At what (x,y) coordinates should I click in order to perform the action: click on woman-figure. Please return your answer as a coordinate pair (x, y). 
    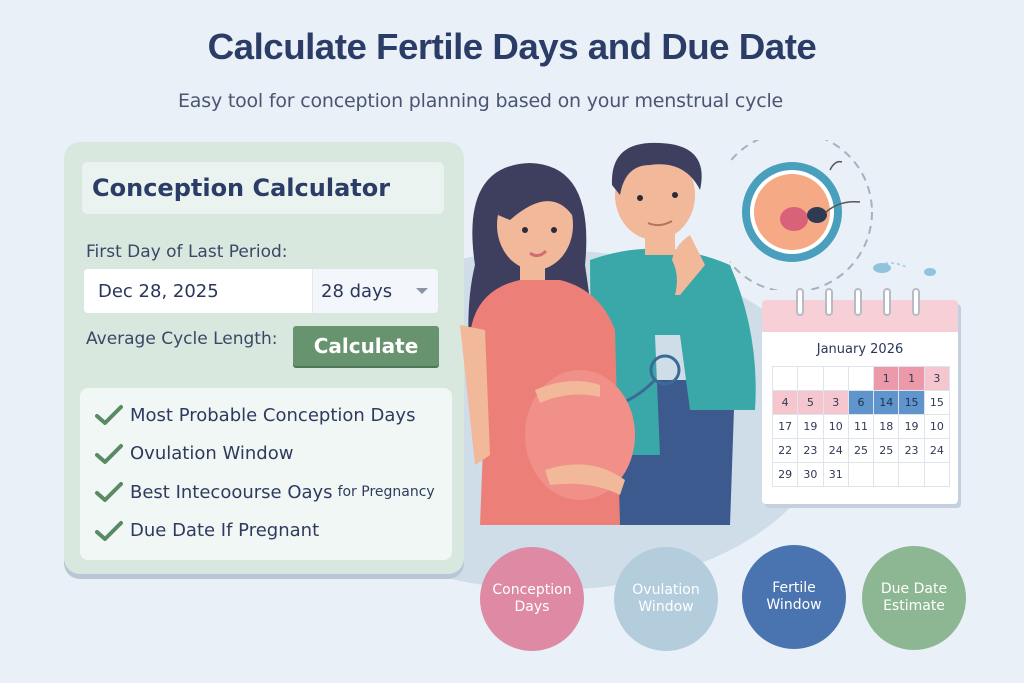
    Looking at the image, I should click on (547, 344).